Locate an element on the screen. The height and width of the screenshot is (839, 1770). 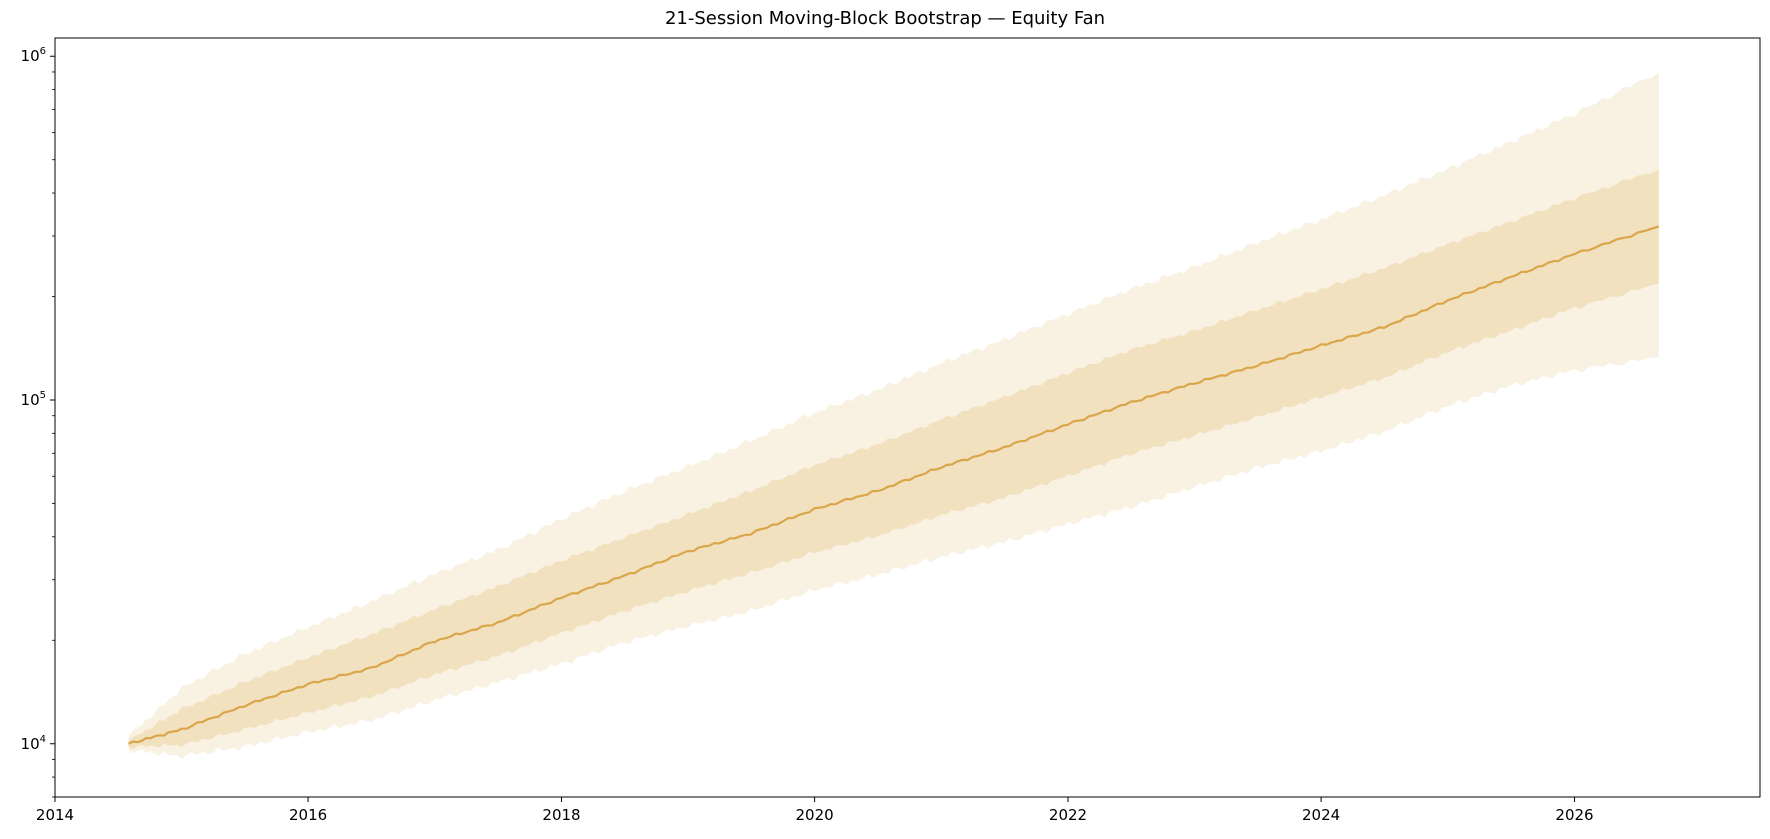
y-tick-label: 10⁵ is located at coordinates (33, 399).